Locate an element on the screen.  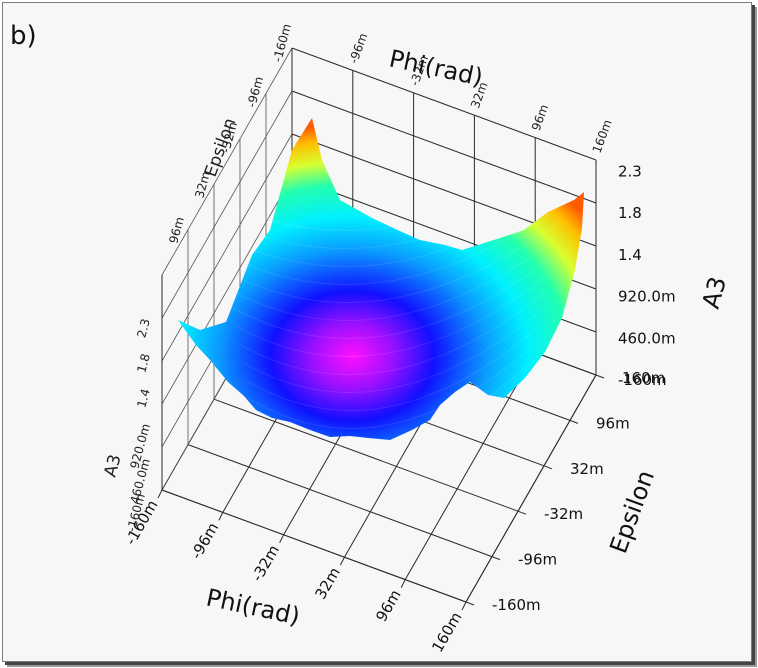
top-x-axis-title: Phi(rad) is located at coordinates (436, 67).